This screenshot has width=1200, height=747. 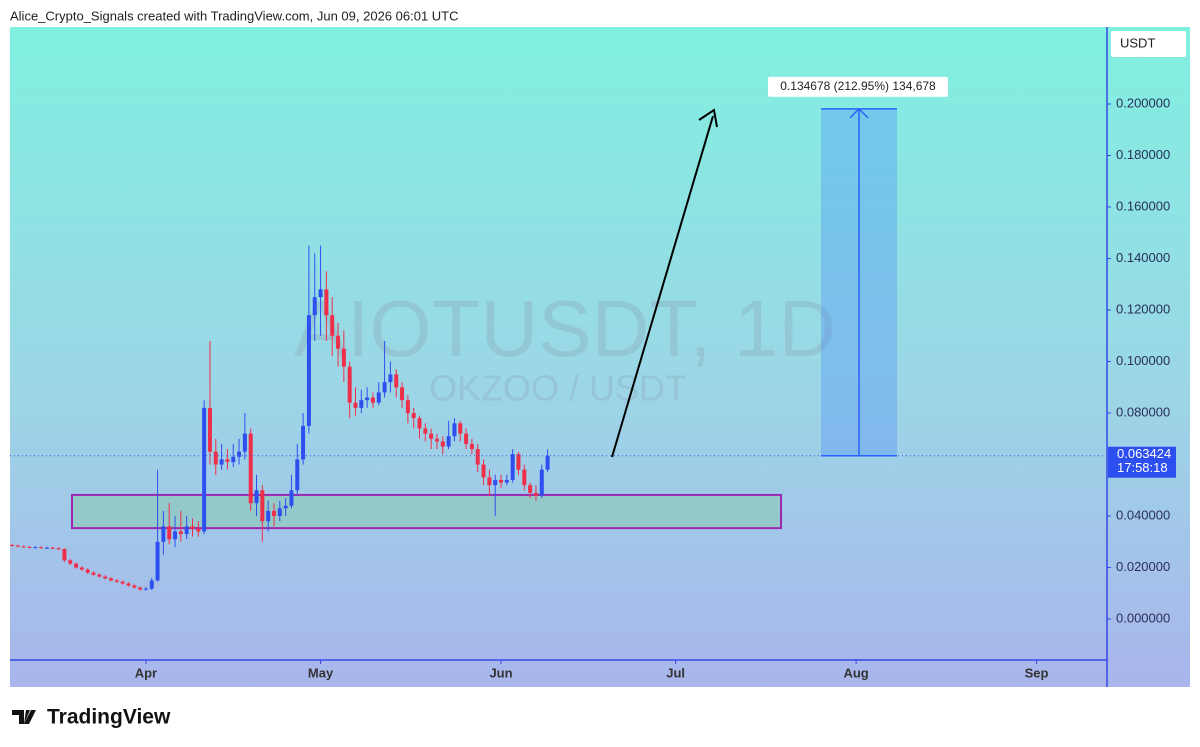 What do you see at coordinates (859, 113) in the screenshot?
I see `projection-arrowhead` at bounding box center [859, 113].